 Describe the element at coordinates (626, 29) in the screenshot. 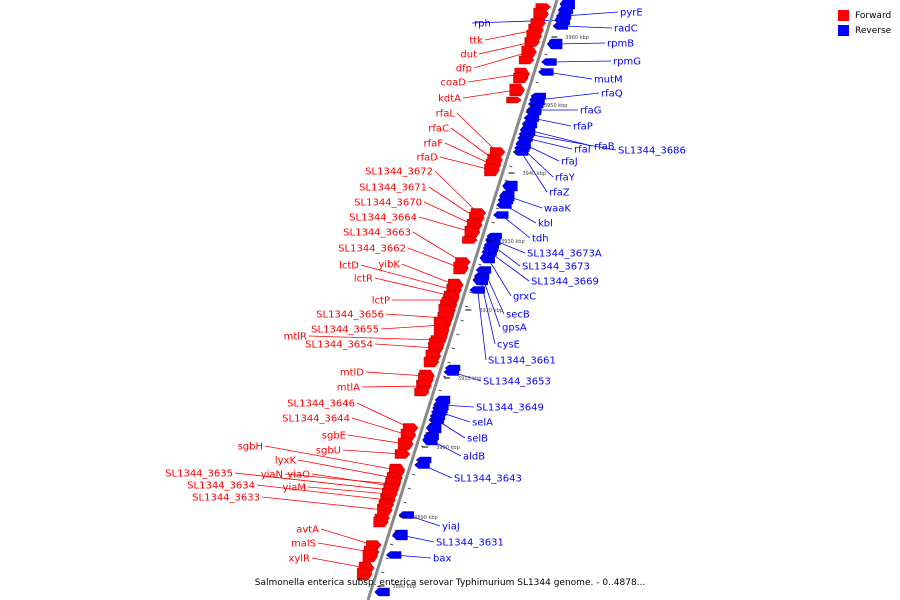

I see `gene-label-radC: radC` at that location.